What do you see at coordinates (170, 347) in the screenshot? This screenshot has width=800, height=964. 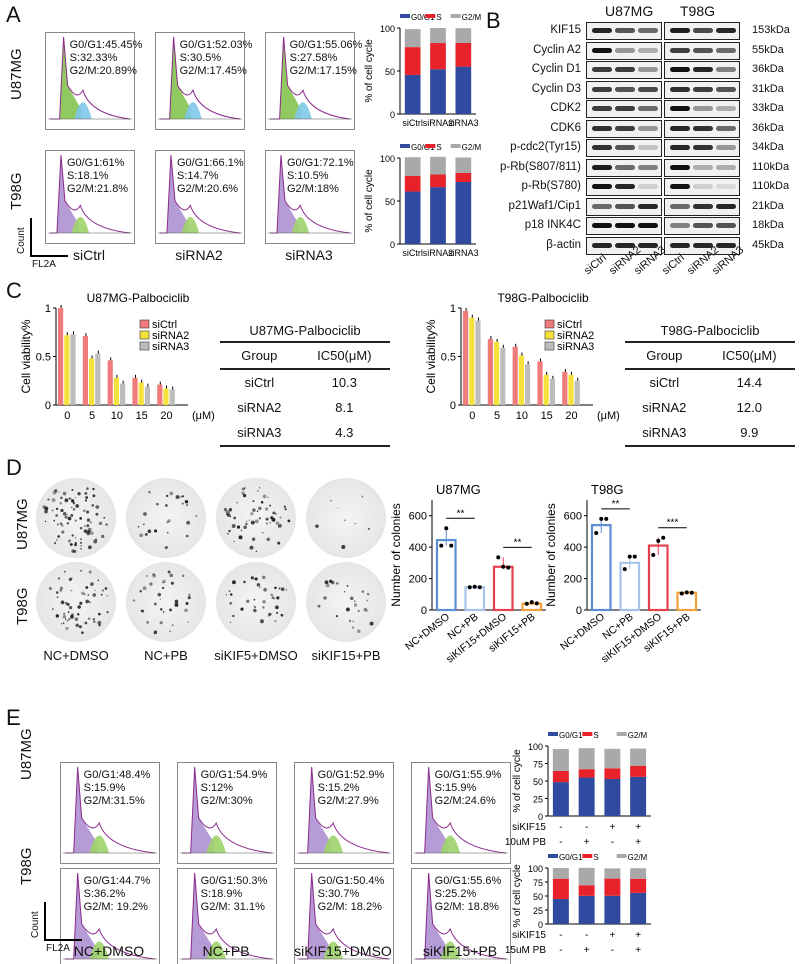 I see `legend-label: siRNA3` at bounding box center [170, 347].